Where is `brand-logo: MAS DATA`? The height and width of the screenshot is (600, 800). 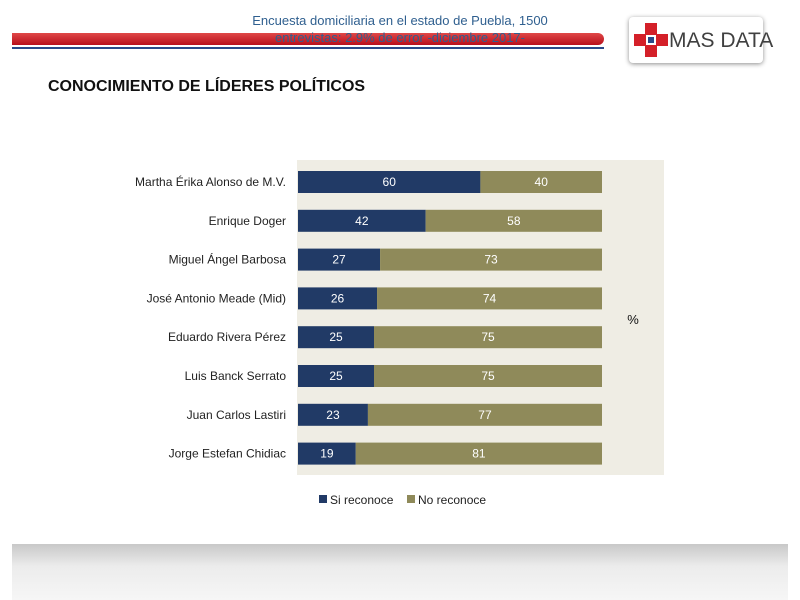
brand-logo: MAS DATA is located at coordinates (701, 40).